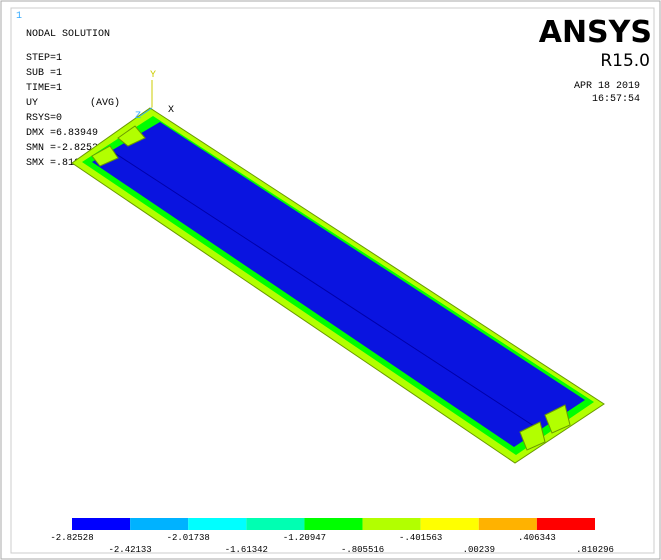 The image size is (661, 560). What do you see at coordinates (625, 61) in the screenshot?
I see `release: R15.0` at bounding box center [625, 61].